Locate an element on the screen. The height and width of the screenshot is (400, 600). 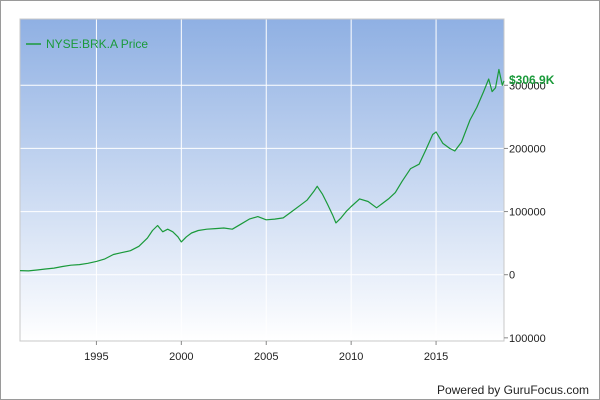
y-tick-label: 300000 is located at coordinates (527, 86).